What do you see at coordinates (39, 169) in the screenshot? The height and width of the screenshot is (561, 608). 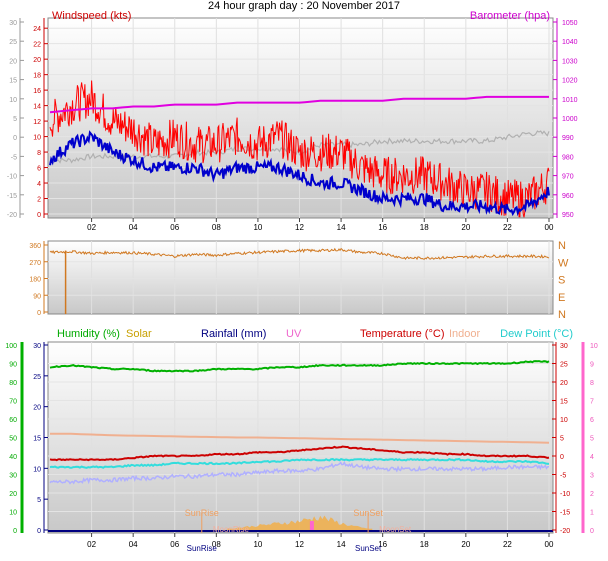 I see `wind-tick-label: 6` at bounding box center [39, 169].